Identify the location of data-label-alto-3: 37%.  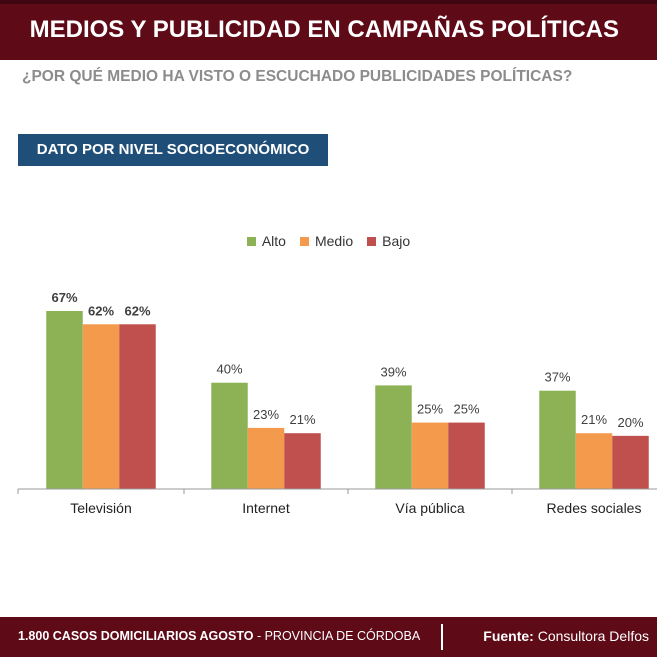
(557, 377).